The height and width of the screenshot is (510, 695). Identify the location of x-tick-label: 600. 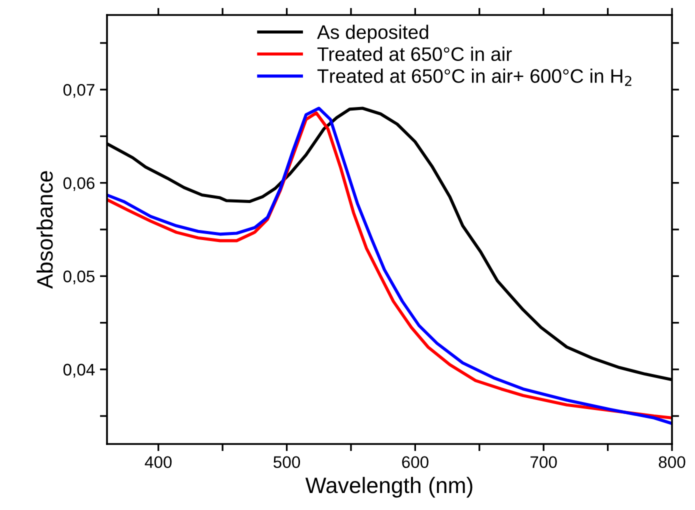
(415, 462).